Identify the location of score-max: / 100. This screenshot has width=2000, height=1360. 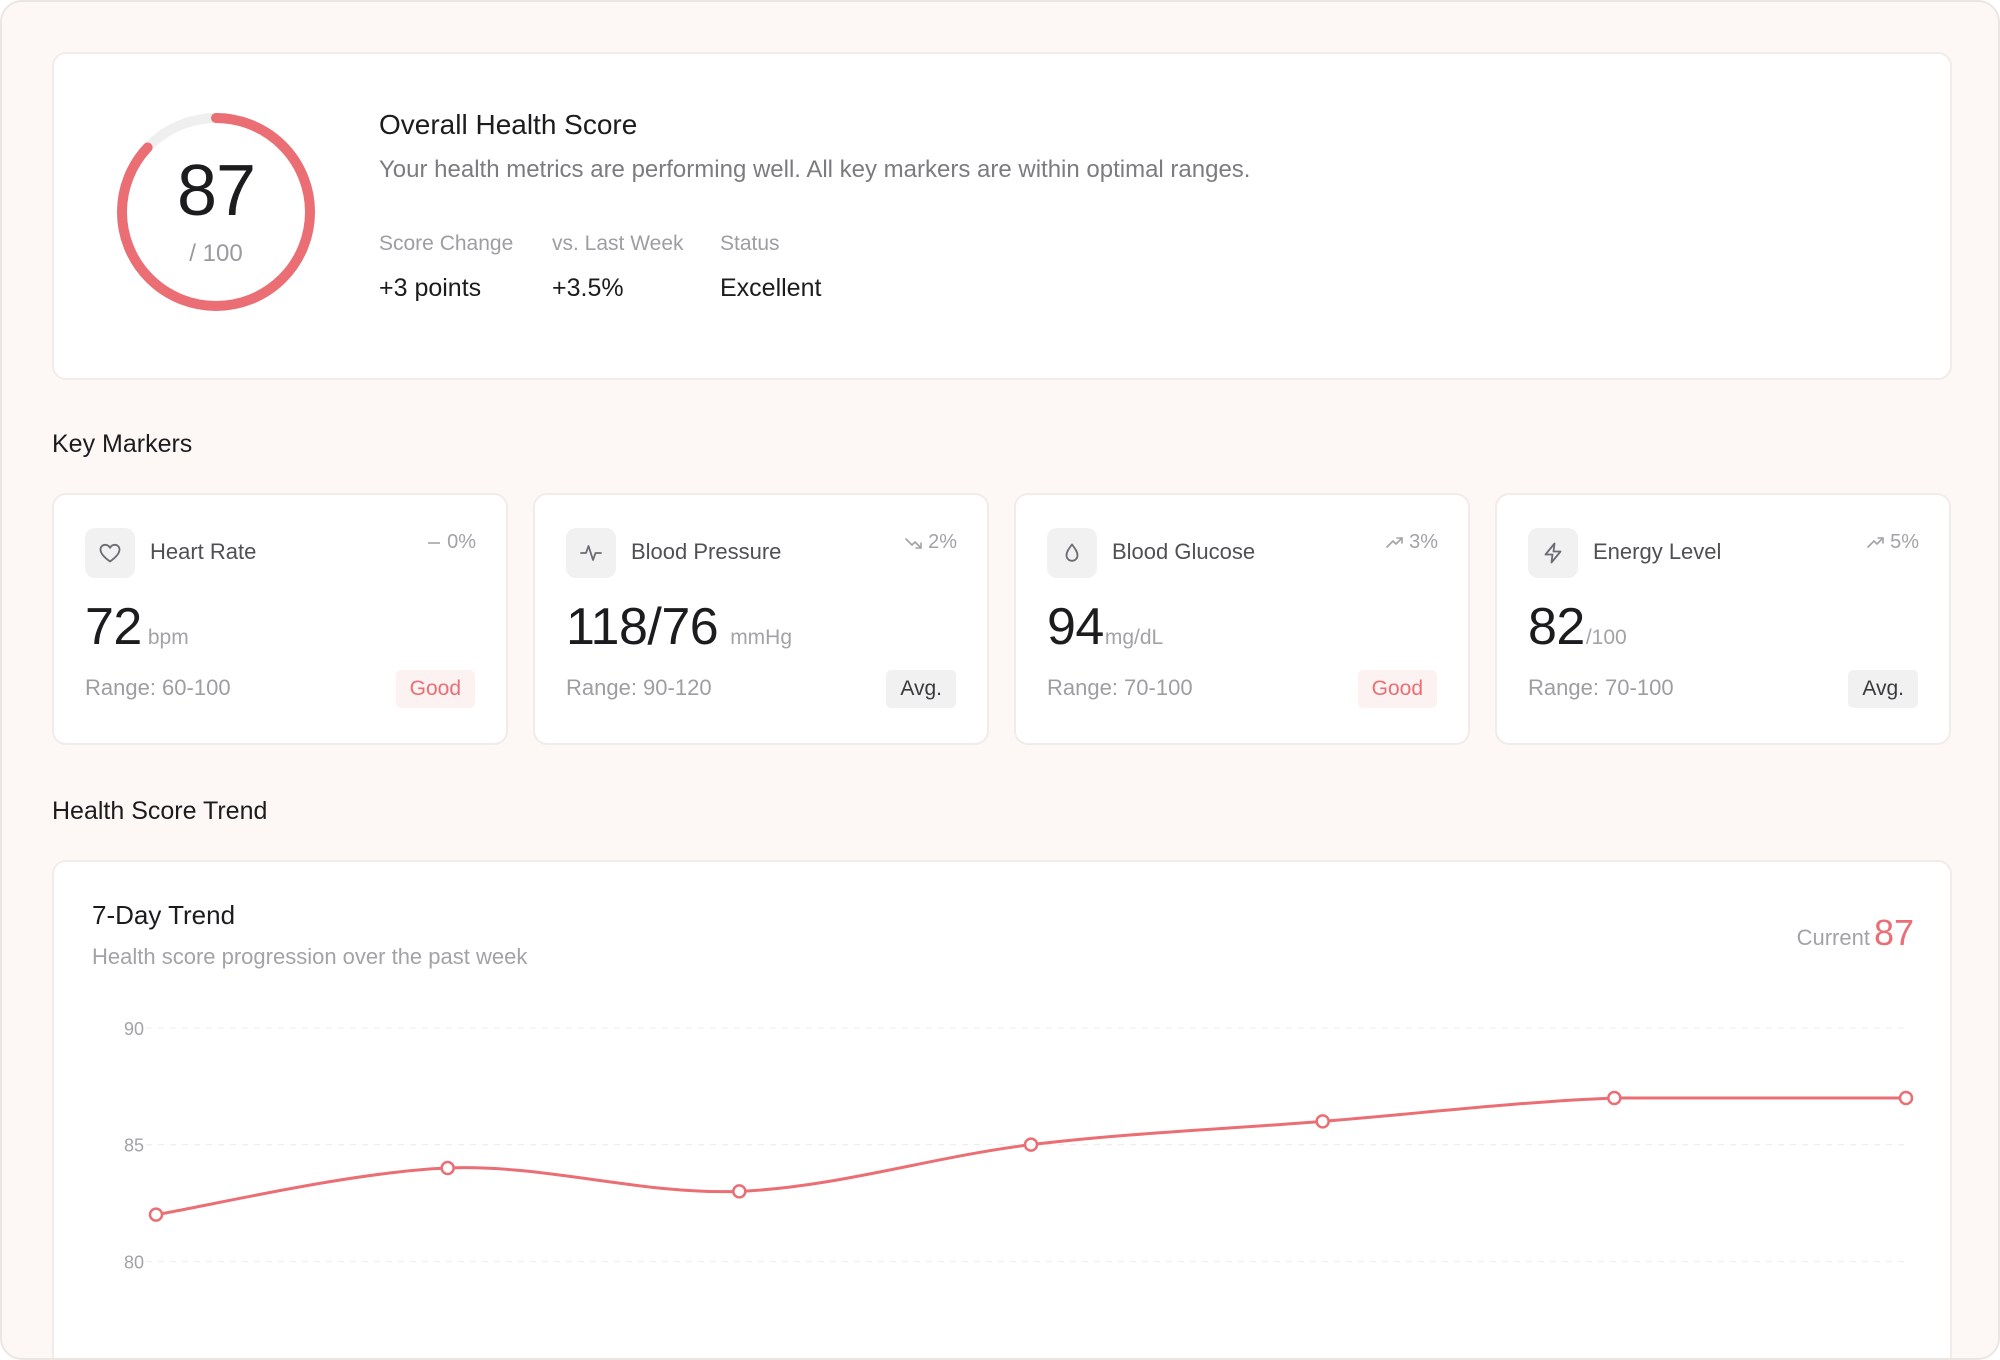
(216, 253).